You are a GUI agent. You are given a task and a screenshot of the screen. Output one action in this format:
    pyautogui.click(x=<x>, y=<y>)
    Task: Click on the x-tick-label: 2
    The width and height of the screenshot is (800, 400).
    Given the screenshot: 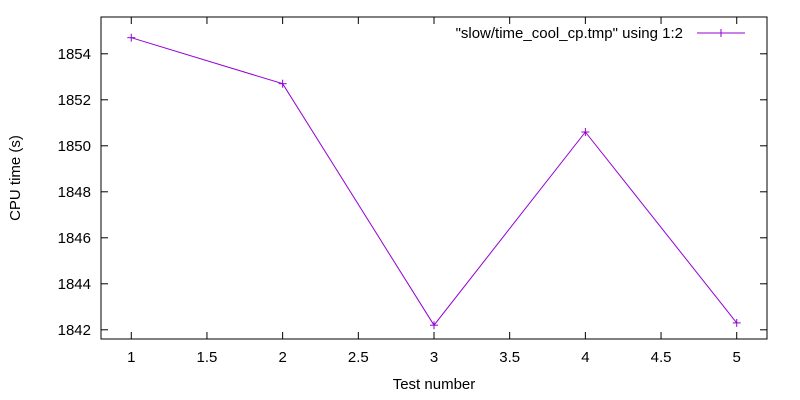 What is the action you would take?
    pyautogui.click(x=282, y=357)
    